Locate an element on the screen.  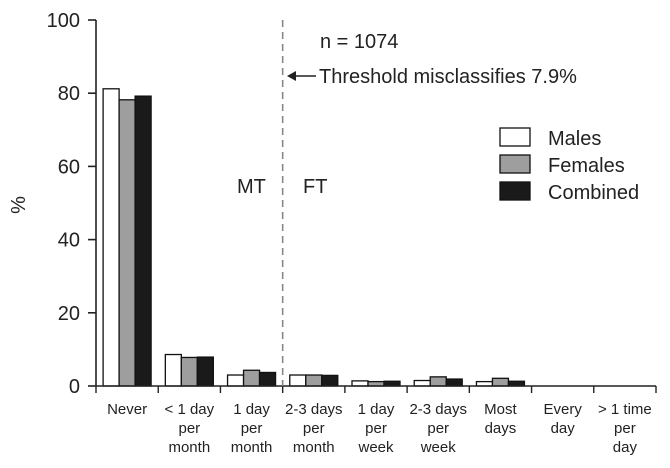
x-tick-label-5: 2-3 days per week is located at coordinates (438, 428).